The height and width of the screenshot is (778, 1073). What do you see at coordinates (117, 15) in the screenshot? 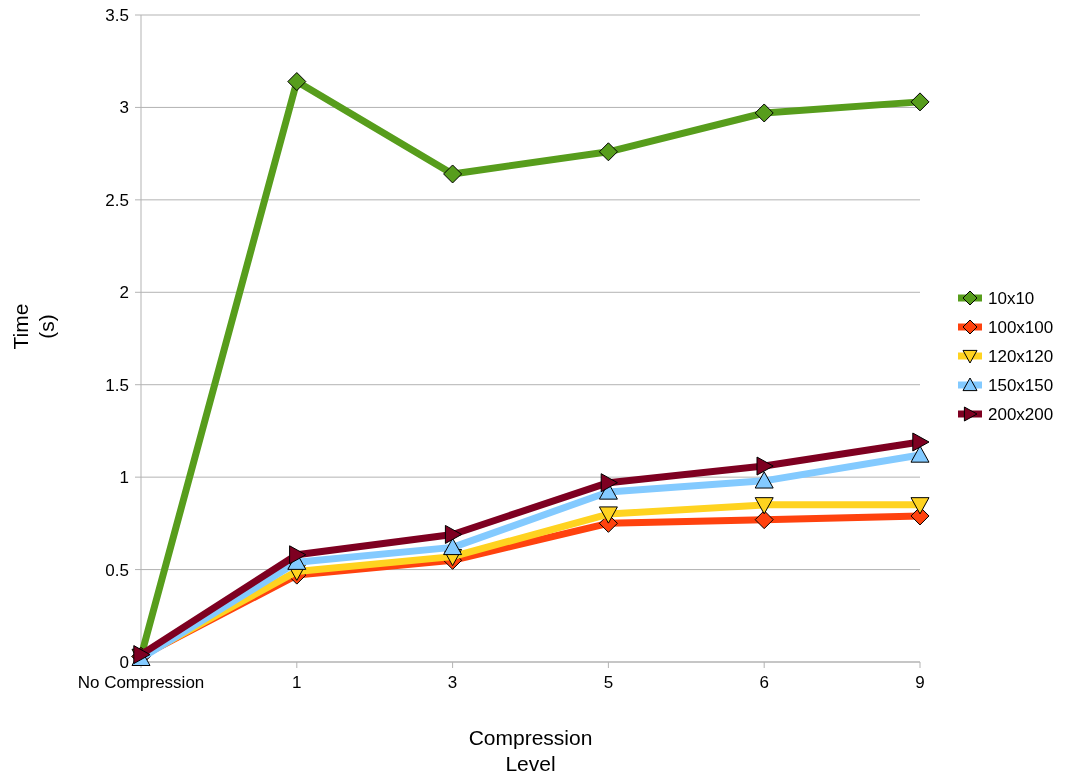
I see `y-tick-label: 3.5` at bounding box center [117, 15].